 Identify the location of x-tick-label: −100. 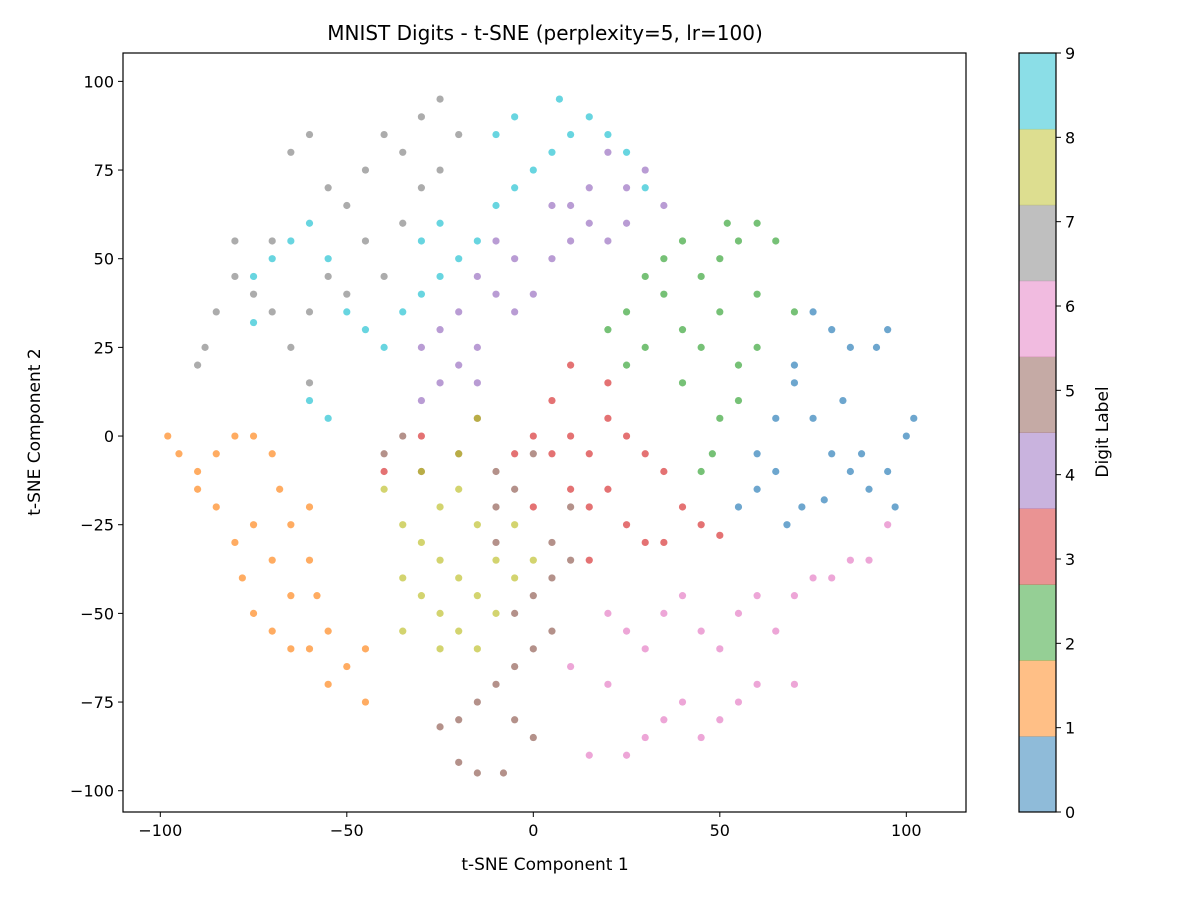
(160, 830).